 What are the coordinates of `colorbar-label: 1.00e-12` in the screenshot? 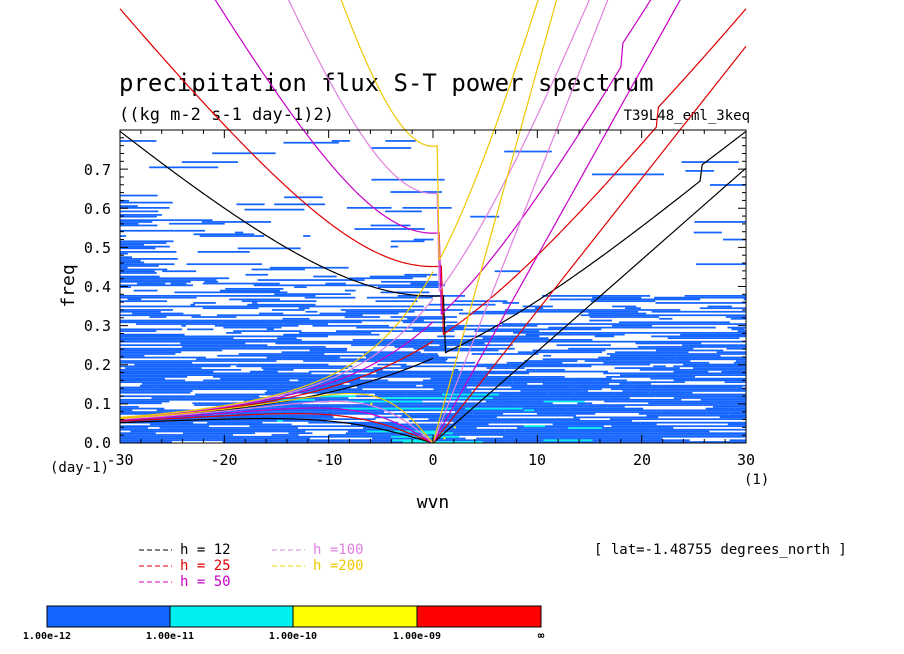 It's located at (47, 636).